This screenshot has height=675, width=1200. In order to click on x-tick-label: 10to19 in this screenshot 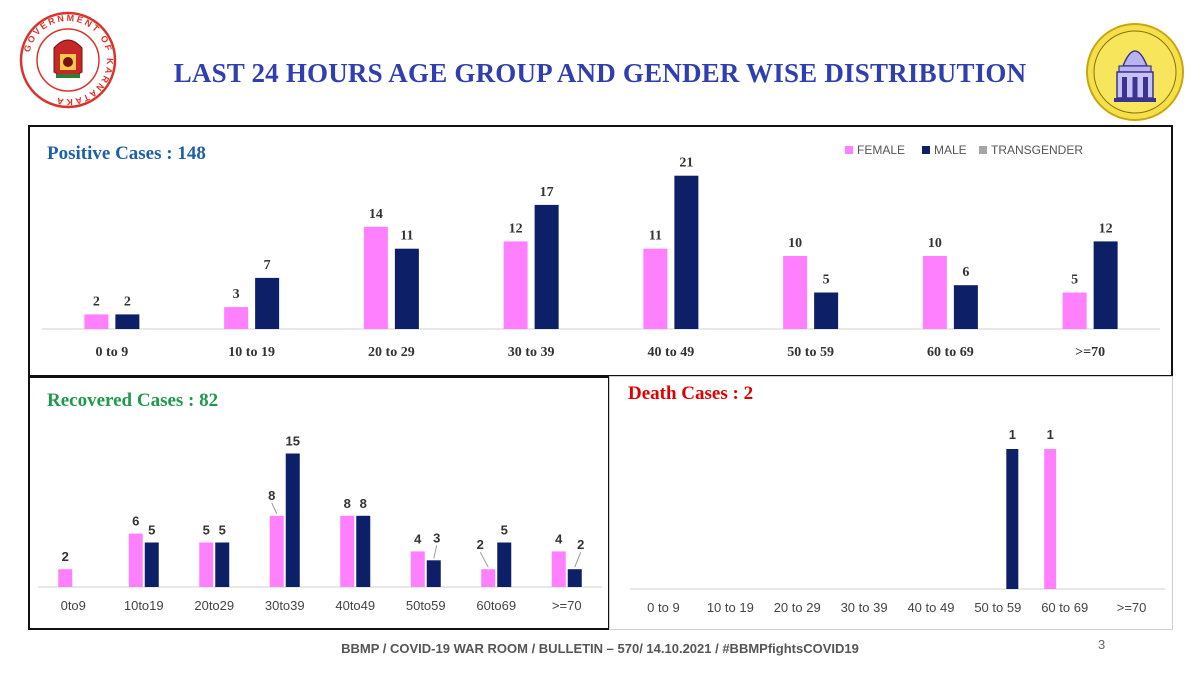, I will do `click(144, 605)`.